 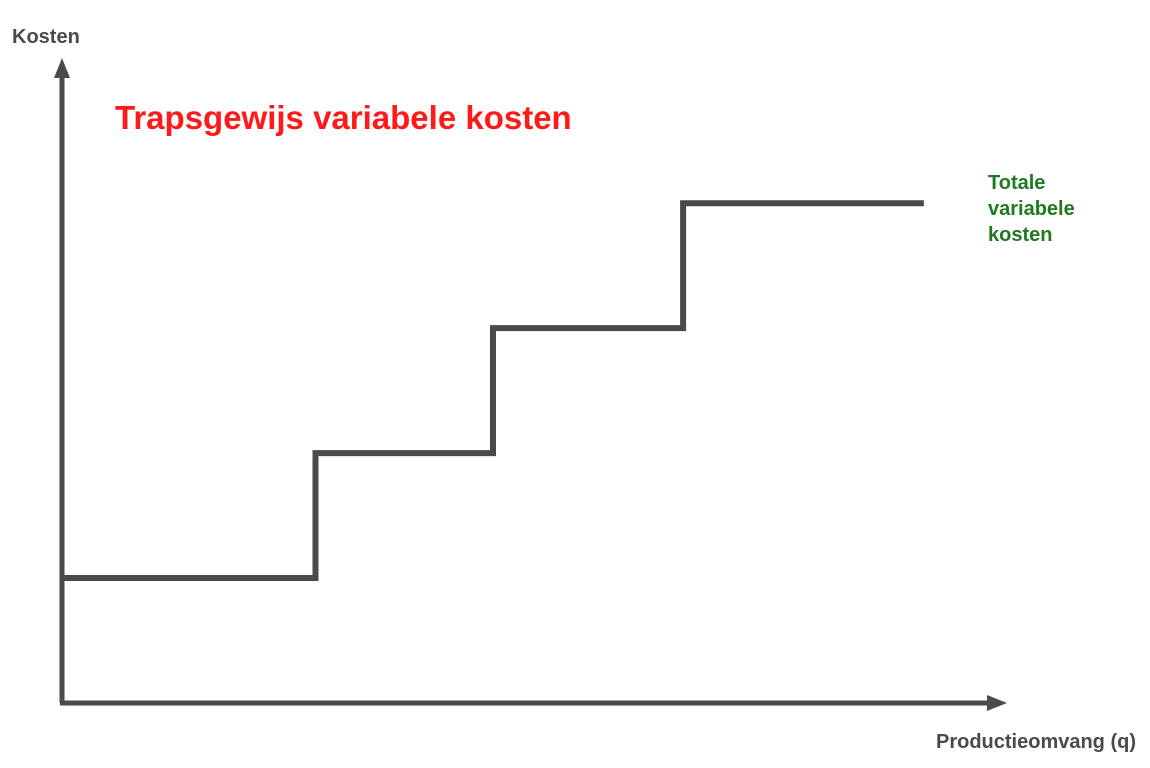 What do you see at coordinates (343, 117) in the screenshot?
I see `chart-title: Trapsgewijs variabele kosten` at bounding box center [343, 117].